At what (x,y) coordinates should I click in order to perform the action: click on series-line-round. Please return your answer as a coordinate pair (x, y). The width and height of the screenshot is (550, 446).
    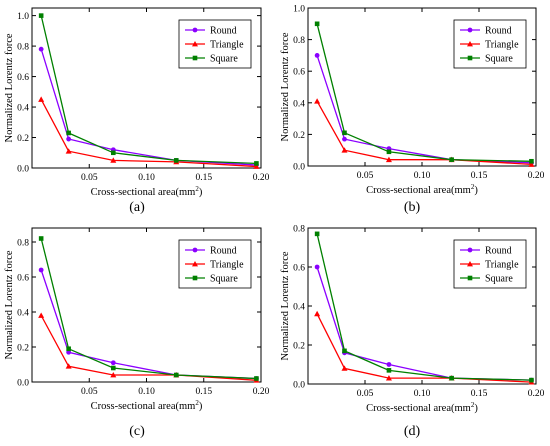
    Looking at the image, I should click on (424, 109).